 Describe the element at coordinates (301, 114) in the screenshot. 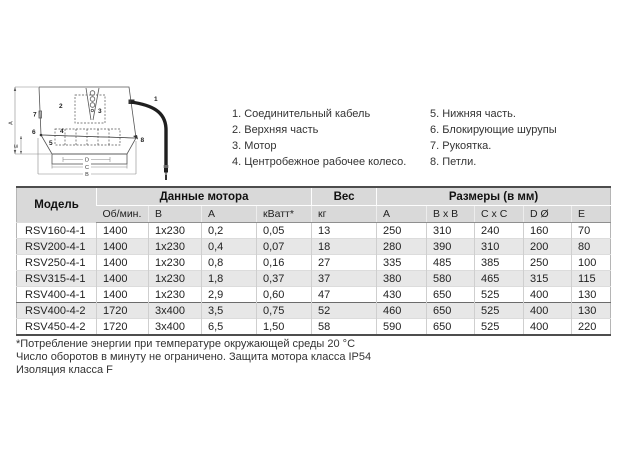

I see `legend-item: 1. Соединительный кабель` at that location.